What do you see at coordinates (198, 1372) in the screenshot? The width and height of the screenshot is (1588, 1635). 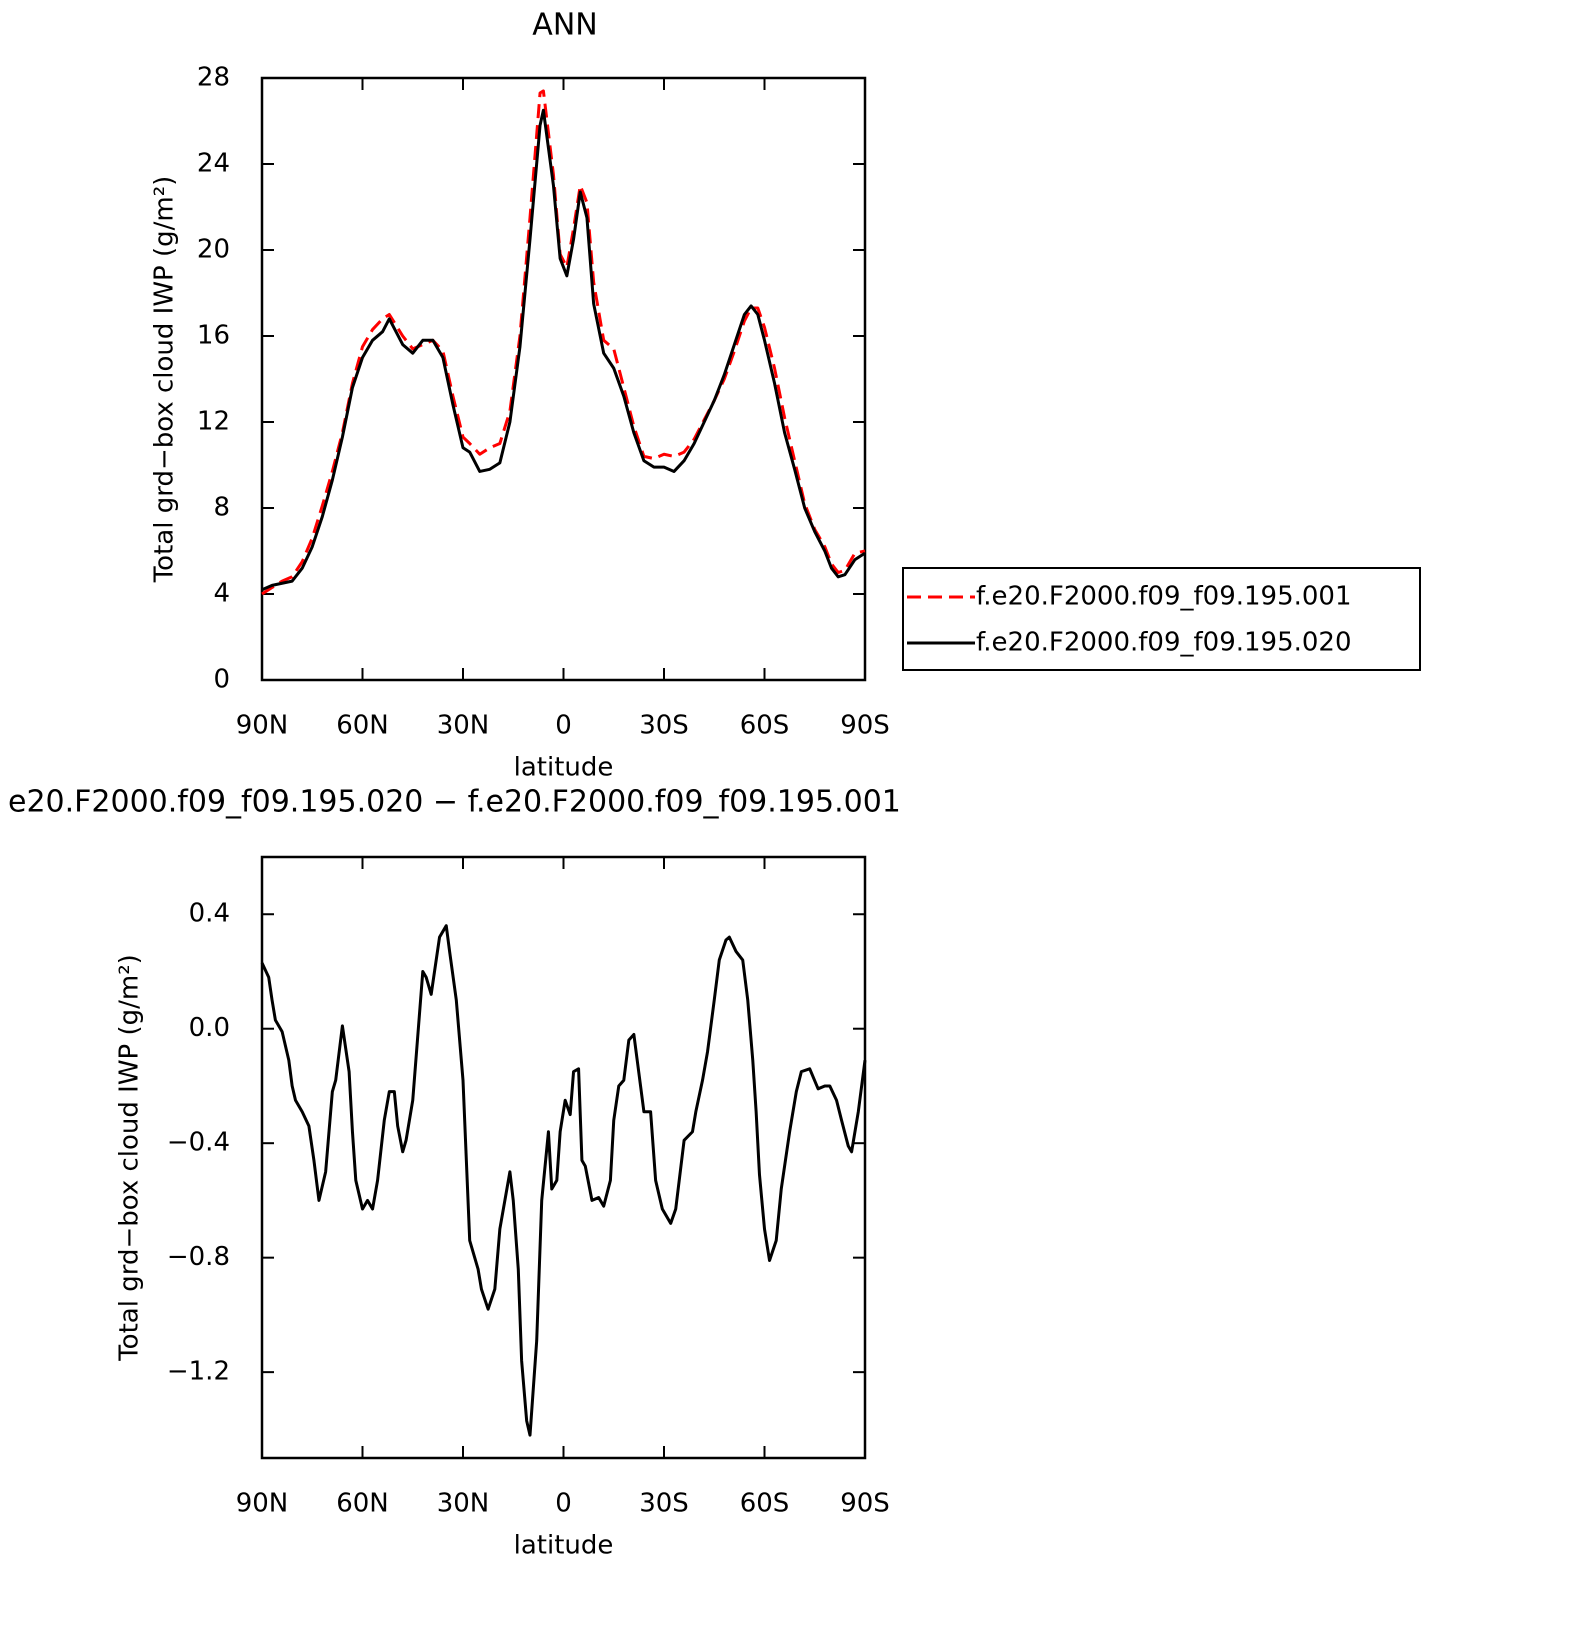 I see `y-tick-label: −1.2` at bounding box center [198, 1372].